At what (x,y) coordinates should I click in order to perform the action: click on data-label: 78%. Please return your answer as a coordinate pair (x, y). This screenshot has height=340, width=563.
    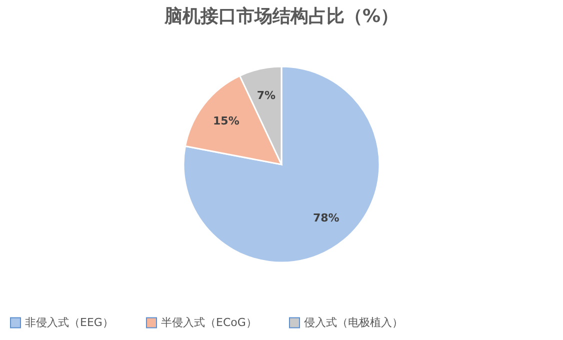
    Looking at the image, I should click on (326, 217).